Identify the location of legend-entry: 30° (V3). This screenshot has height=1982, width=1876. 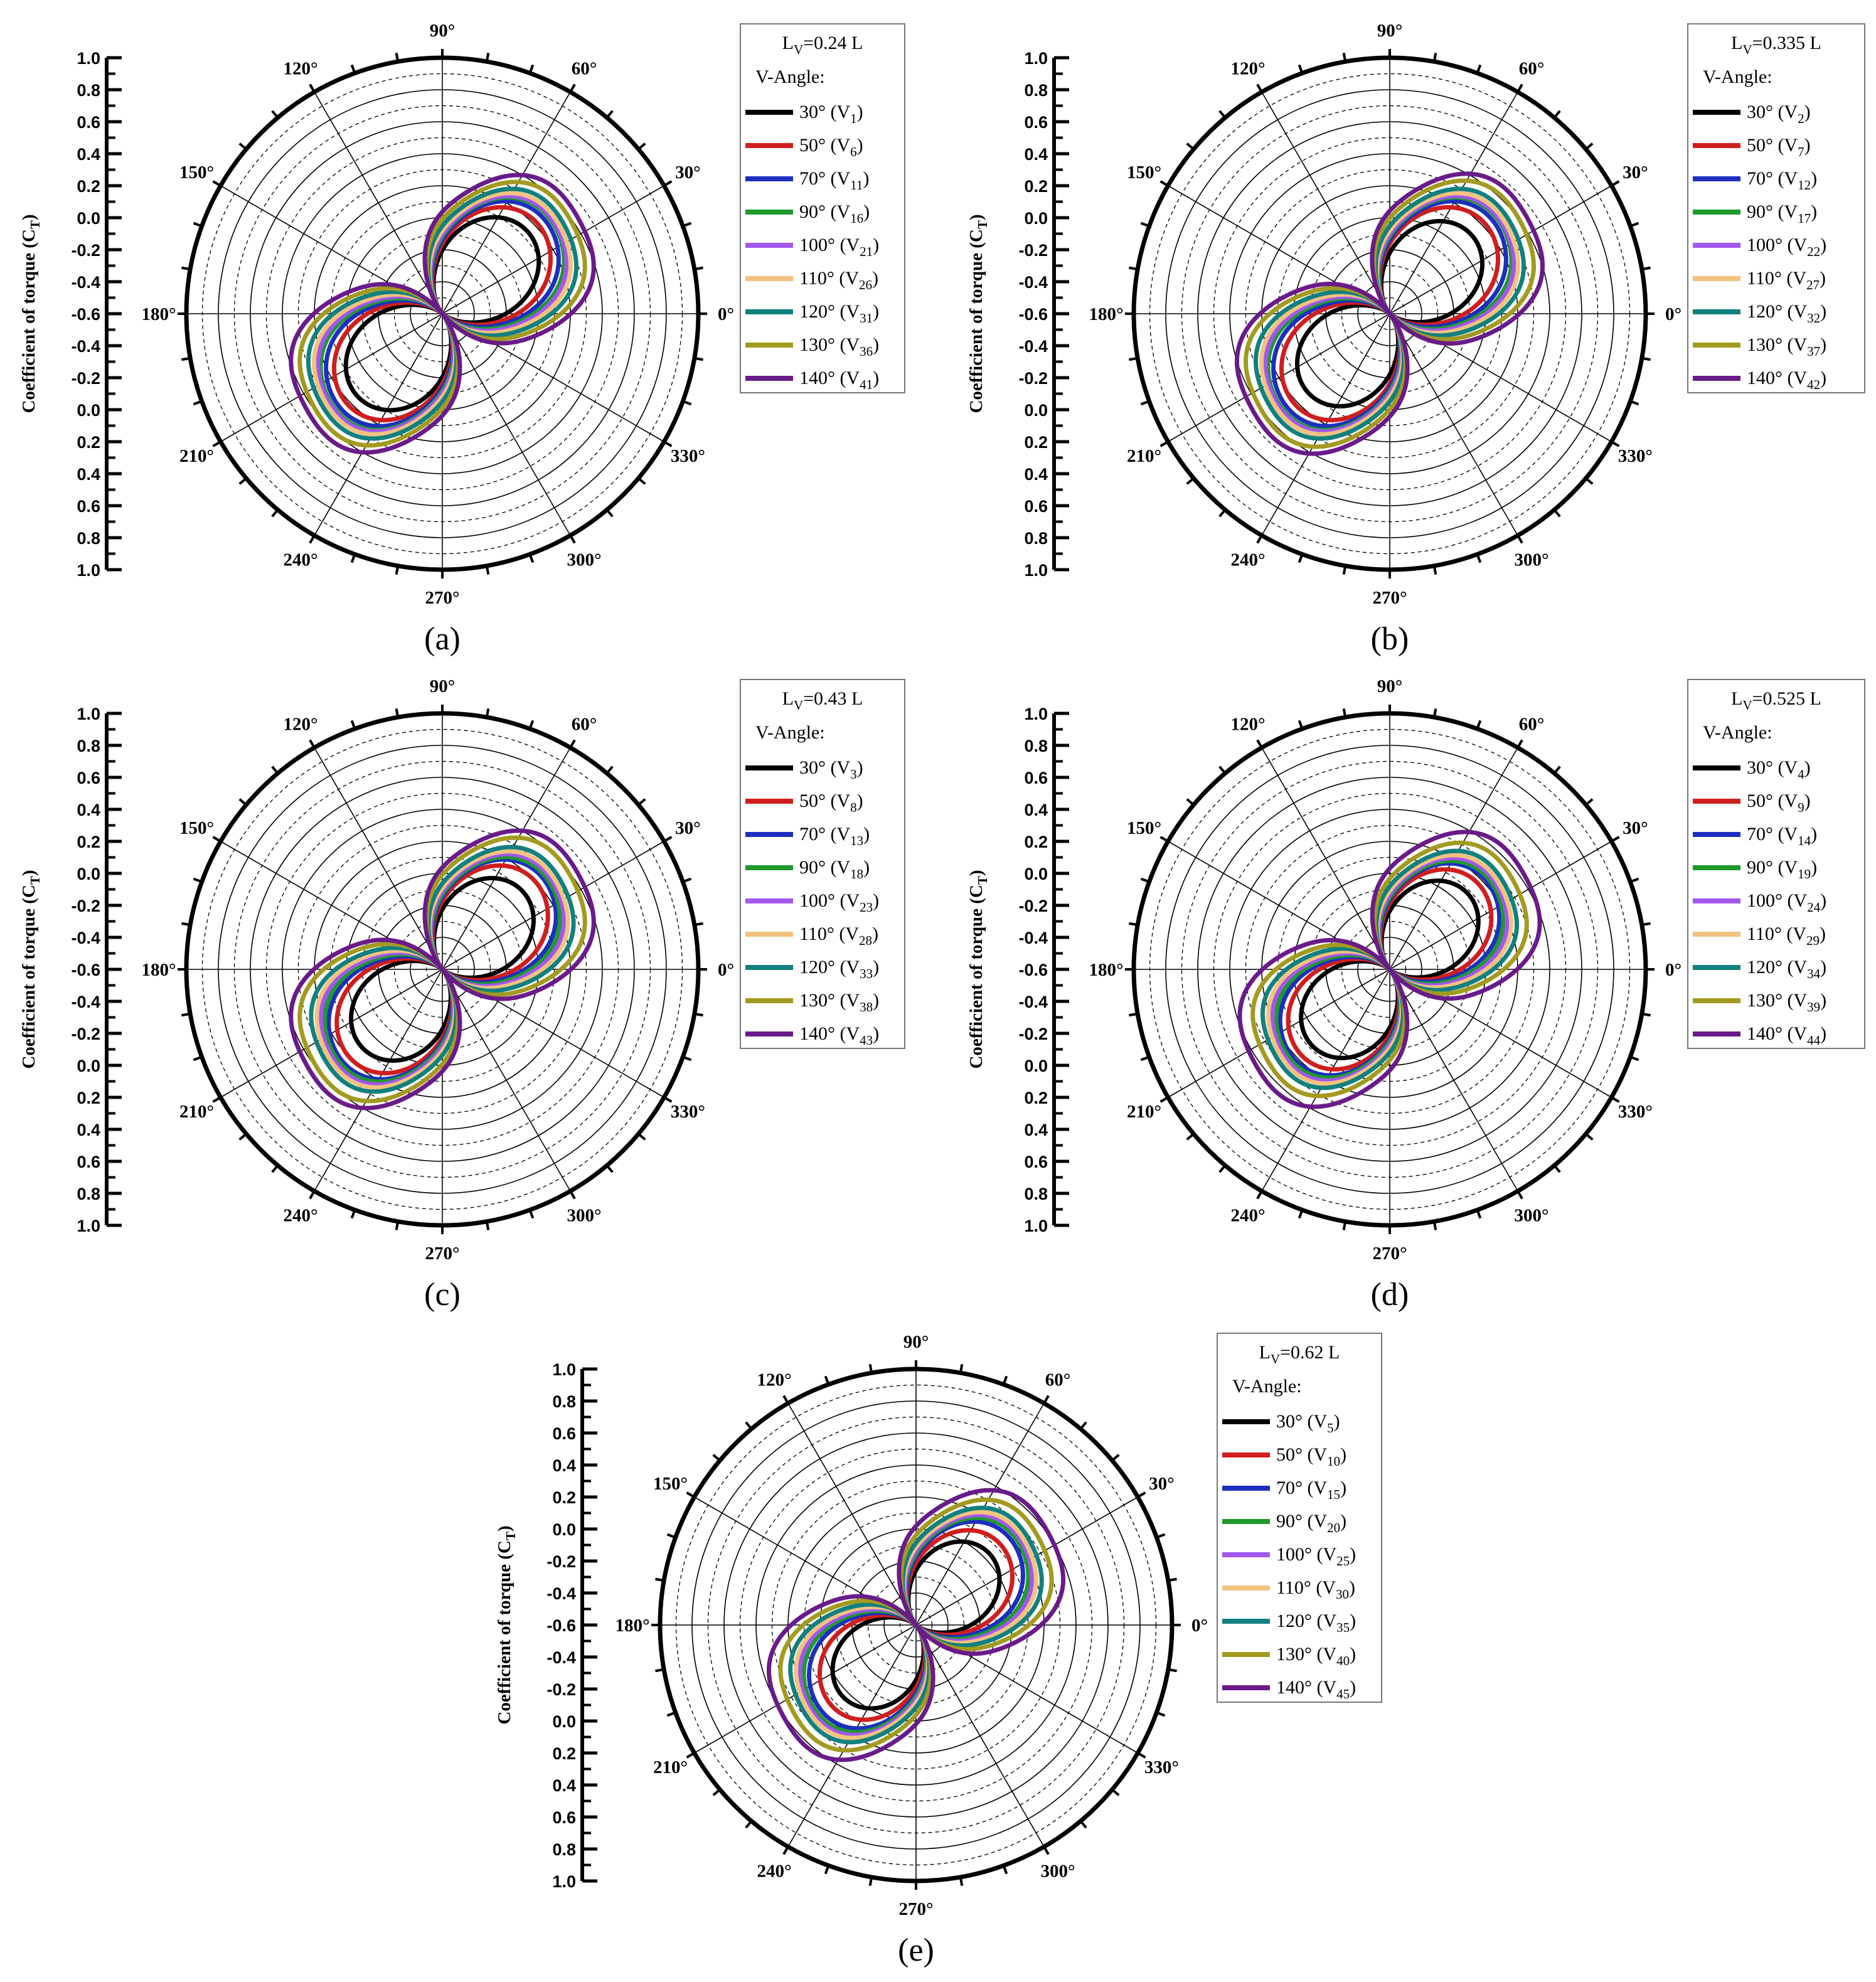
(831, 769).